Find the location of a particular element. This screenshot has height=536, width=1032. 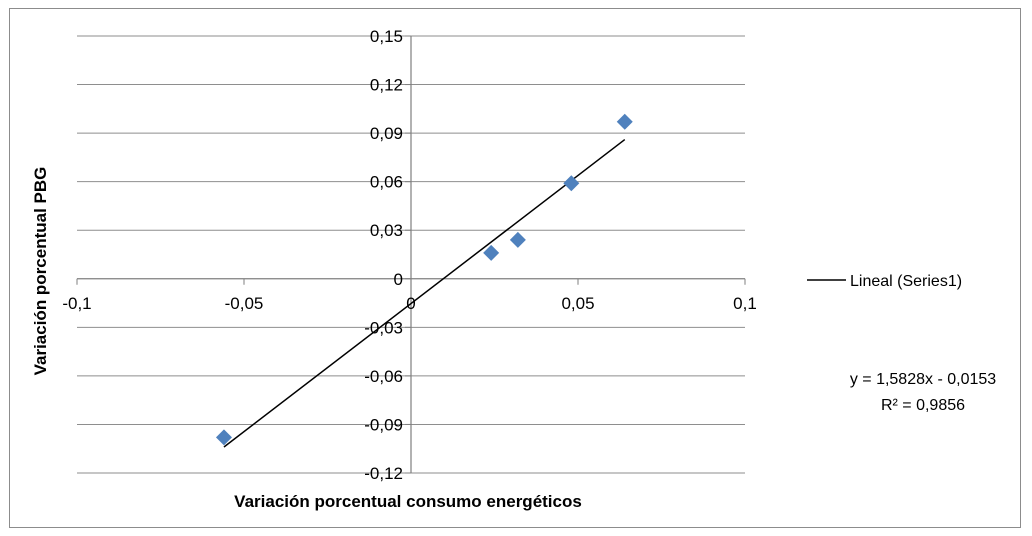

y-tick-label-6: -0,03 is located at coordinates (383, 327).